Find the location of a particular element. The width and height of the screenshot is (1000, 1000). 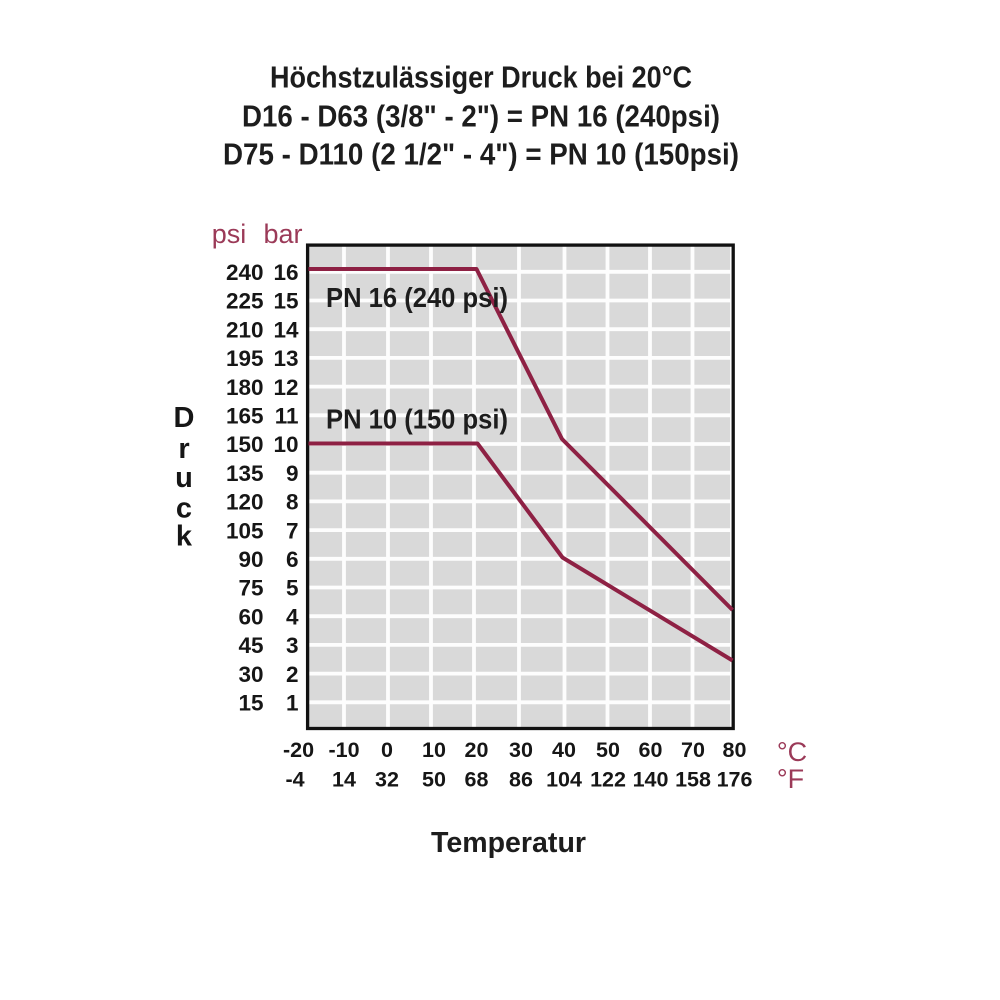

svg-text: 105 is located at coordinates (245, 530).